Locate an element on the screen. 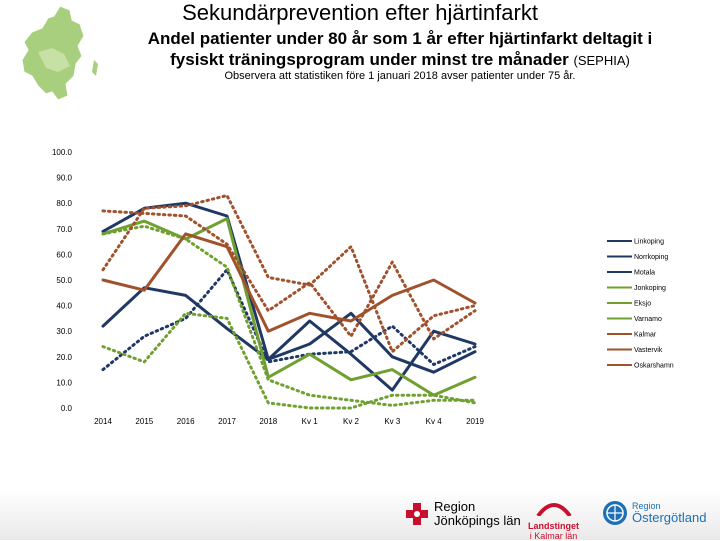  y-tick-label: 10.0 is located at coordinates (64, 382).